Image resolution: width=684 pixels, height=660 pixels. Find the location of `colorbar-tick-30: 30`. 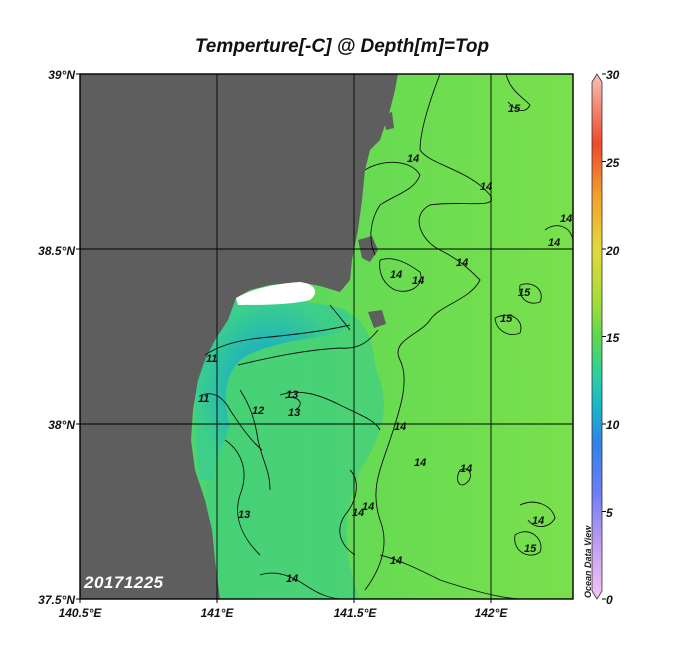

colorbar-tick-30: 30 is located at coordinates (613, 75).